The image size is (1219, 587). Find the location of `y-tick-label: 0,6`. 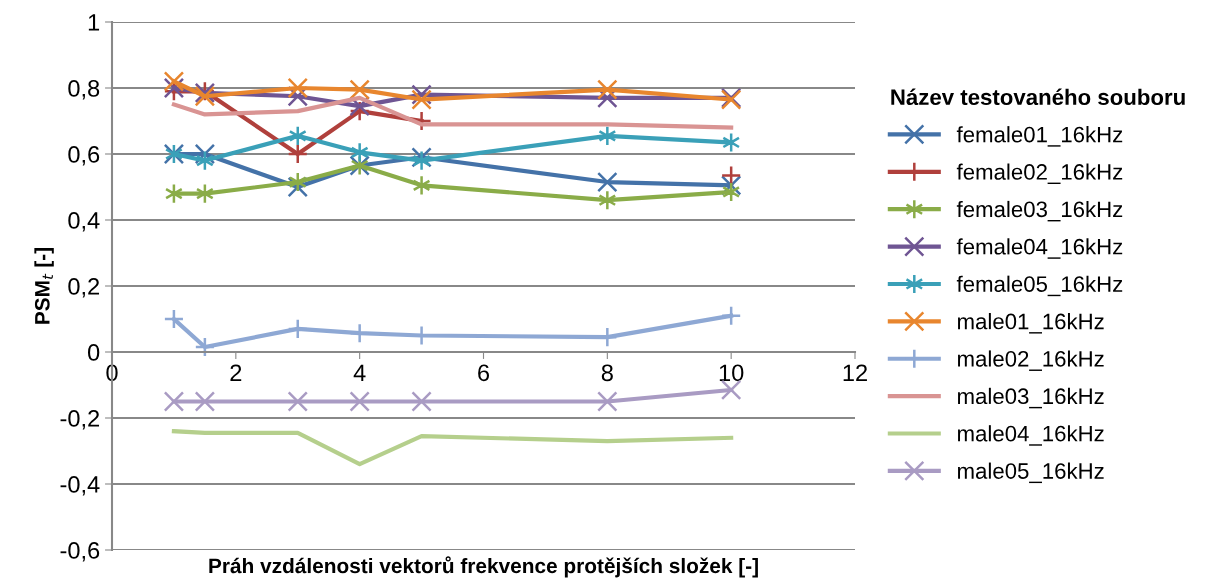

y-tick-label: 0,6 is located at coordinates (84, 156).